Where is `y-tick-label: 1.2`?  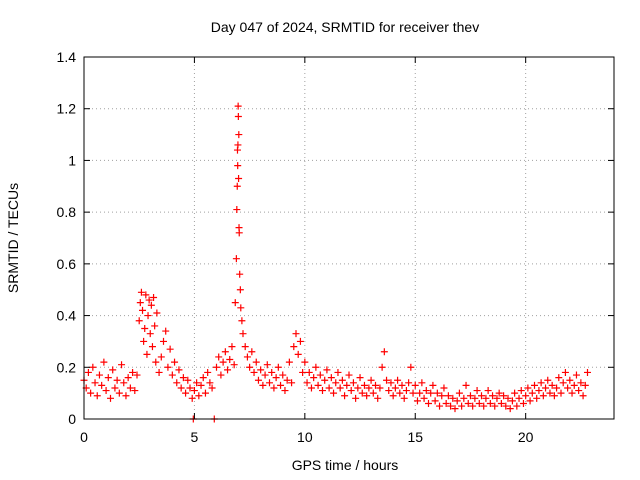 y-tick-label: 1.2 is located at coordinates (67, 109).